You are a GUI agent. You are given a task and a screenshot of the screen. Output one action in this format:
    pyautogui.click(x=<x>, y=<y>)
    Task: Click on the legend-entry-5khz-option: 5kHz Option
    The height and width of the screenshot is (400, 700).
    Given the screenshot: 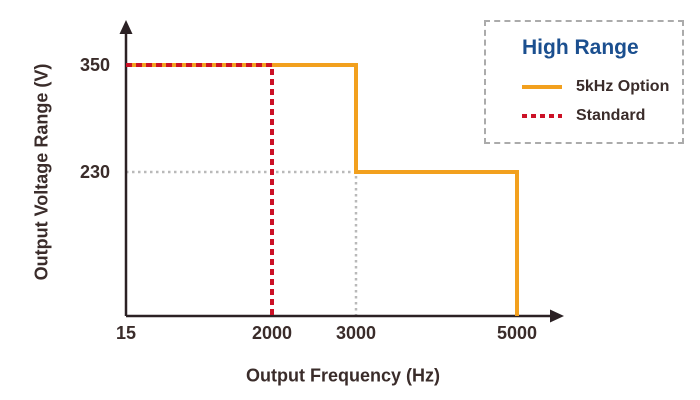 What is the action you would take?
    pyautogui.click(x=595, y=87)
    